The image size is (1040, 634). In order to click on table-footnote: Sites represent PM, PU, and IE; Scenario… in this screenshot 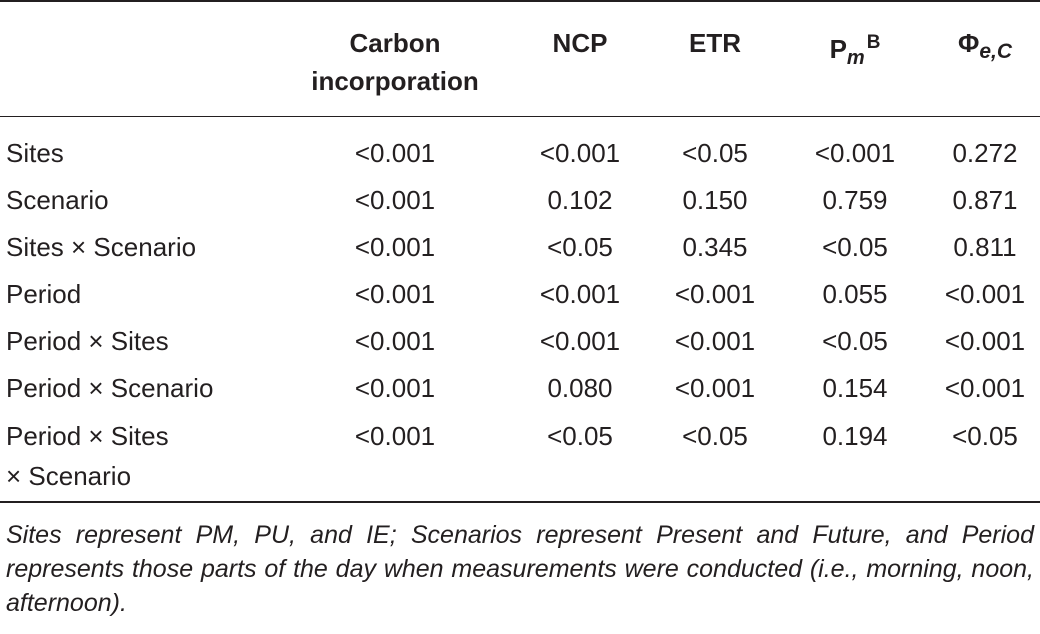, I will do `click(520, 569)`.